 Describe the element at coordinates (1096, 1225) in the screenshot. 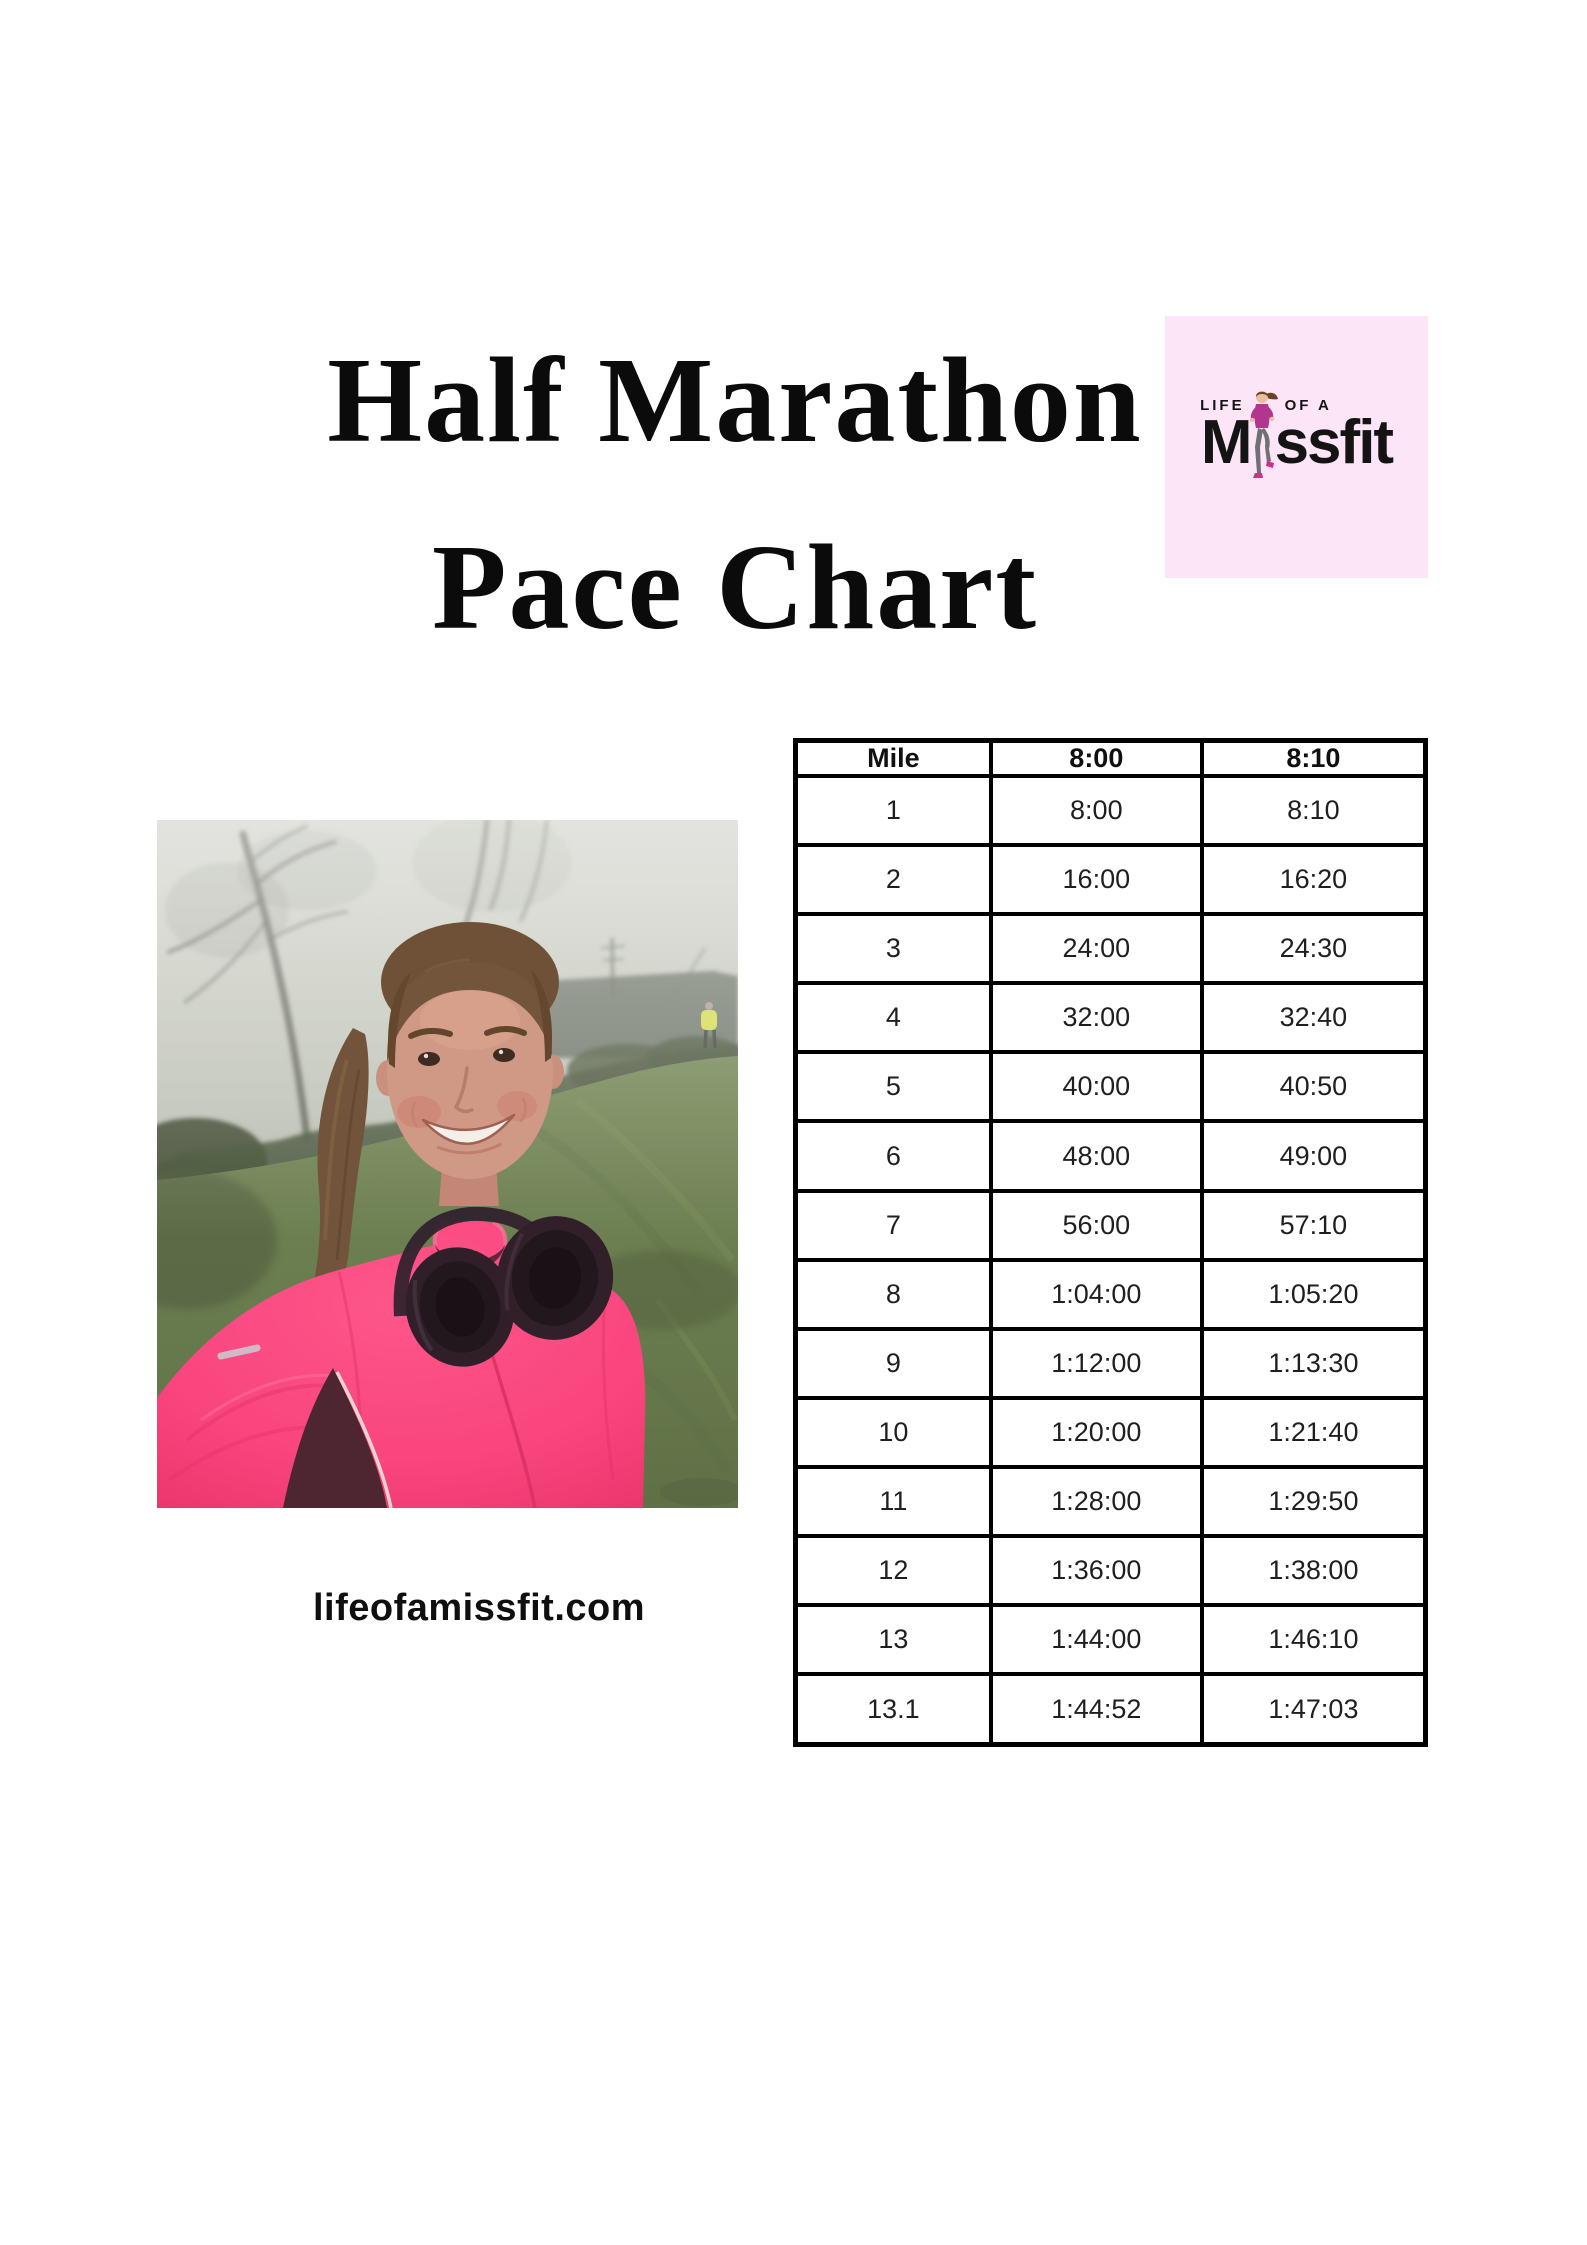

I see `pace-800-cell: 56:00` at that location.